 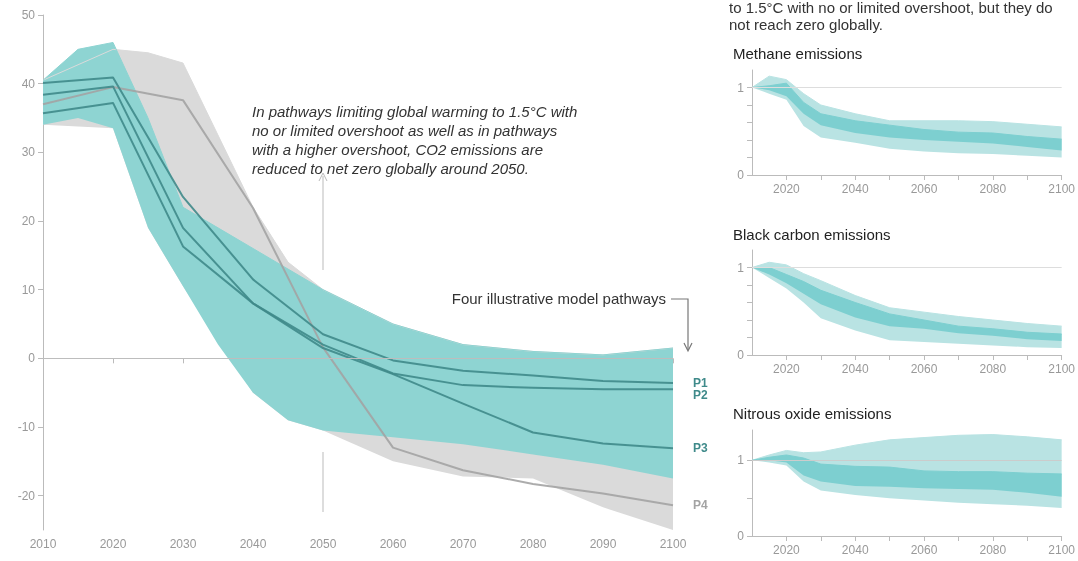 What do you see at coordinates (183, 544) in the screenshot?
I see `x-tick-label: 2030` at bounding box center [183, 544].